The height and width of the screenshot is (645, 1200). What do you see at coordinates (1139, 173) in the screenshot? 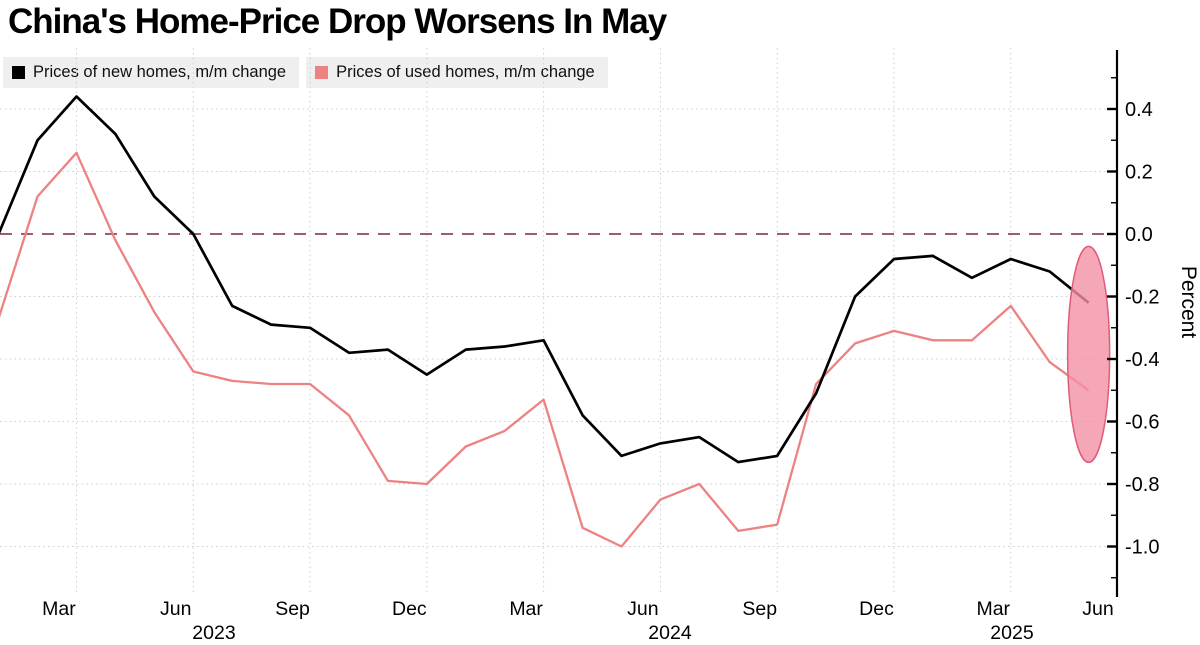
I see `y-tick-label: 0.2` at bounding box center [1139, 173].